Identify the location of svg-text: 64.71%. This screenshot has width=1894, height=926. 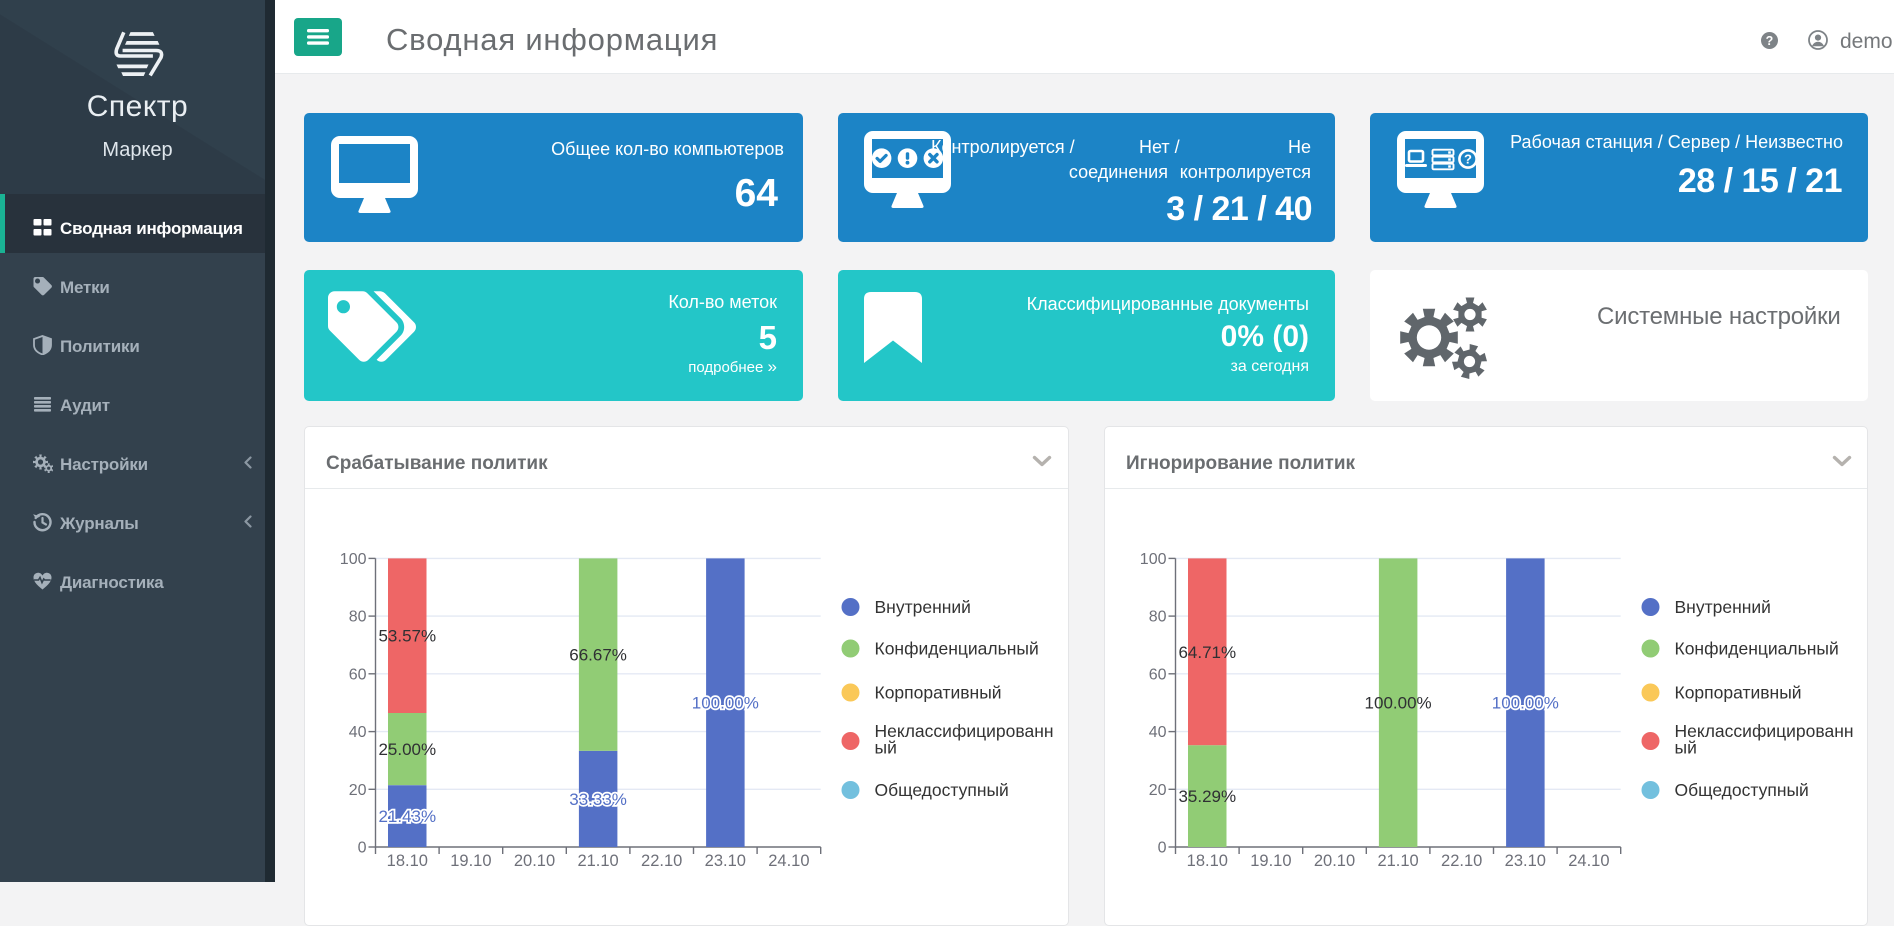
(1207, 652).